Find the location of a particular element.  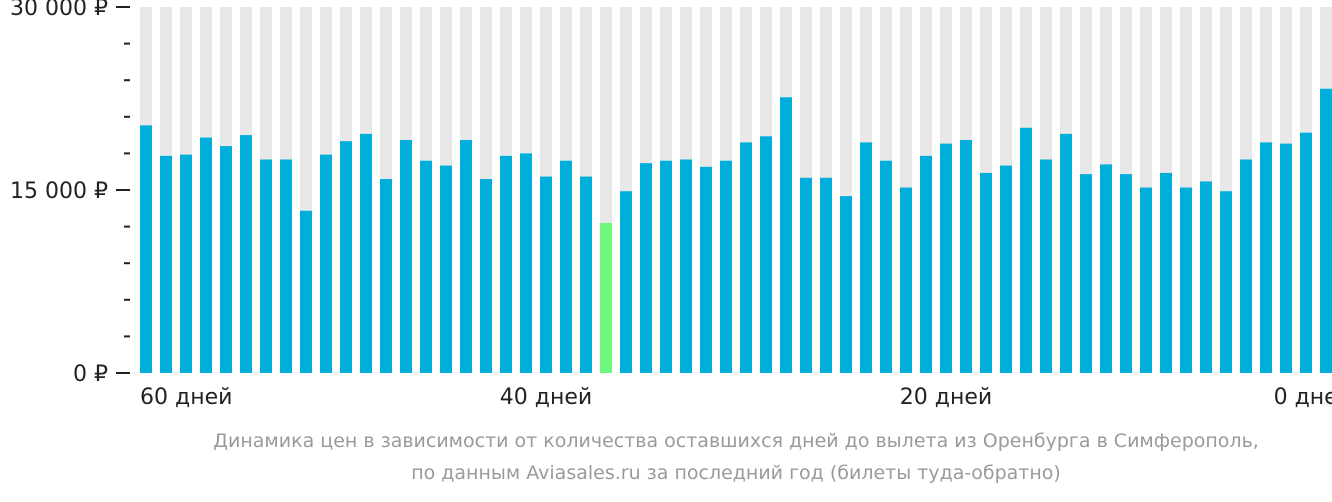

x-tick-label: 40 дней is located at coordinates (546, 397).